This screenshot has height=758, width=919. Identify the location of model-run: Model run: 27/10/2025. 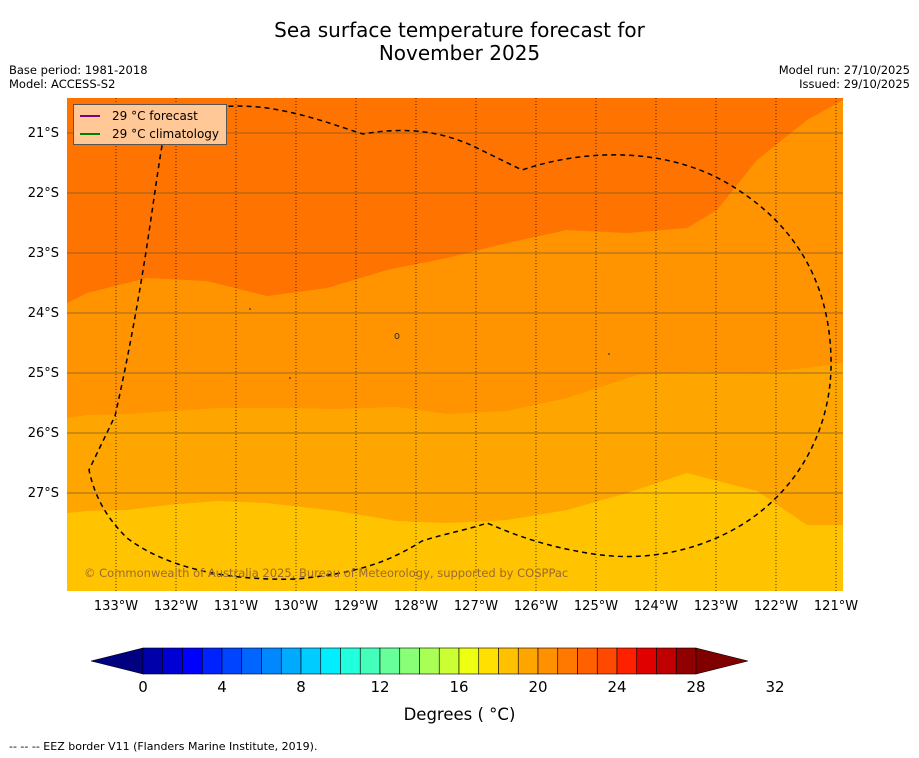
(844, 70).